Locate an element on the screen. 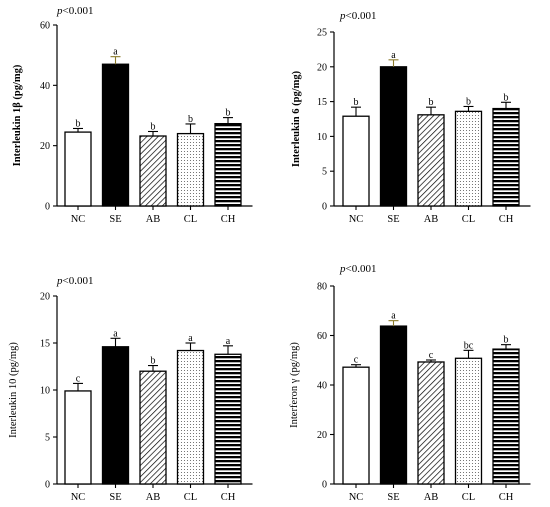 This screenshot has height=507, width=550. y-tick-label: 80 is located at coordinates (322, 287).